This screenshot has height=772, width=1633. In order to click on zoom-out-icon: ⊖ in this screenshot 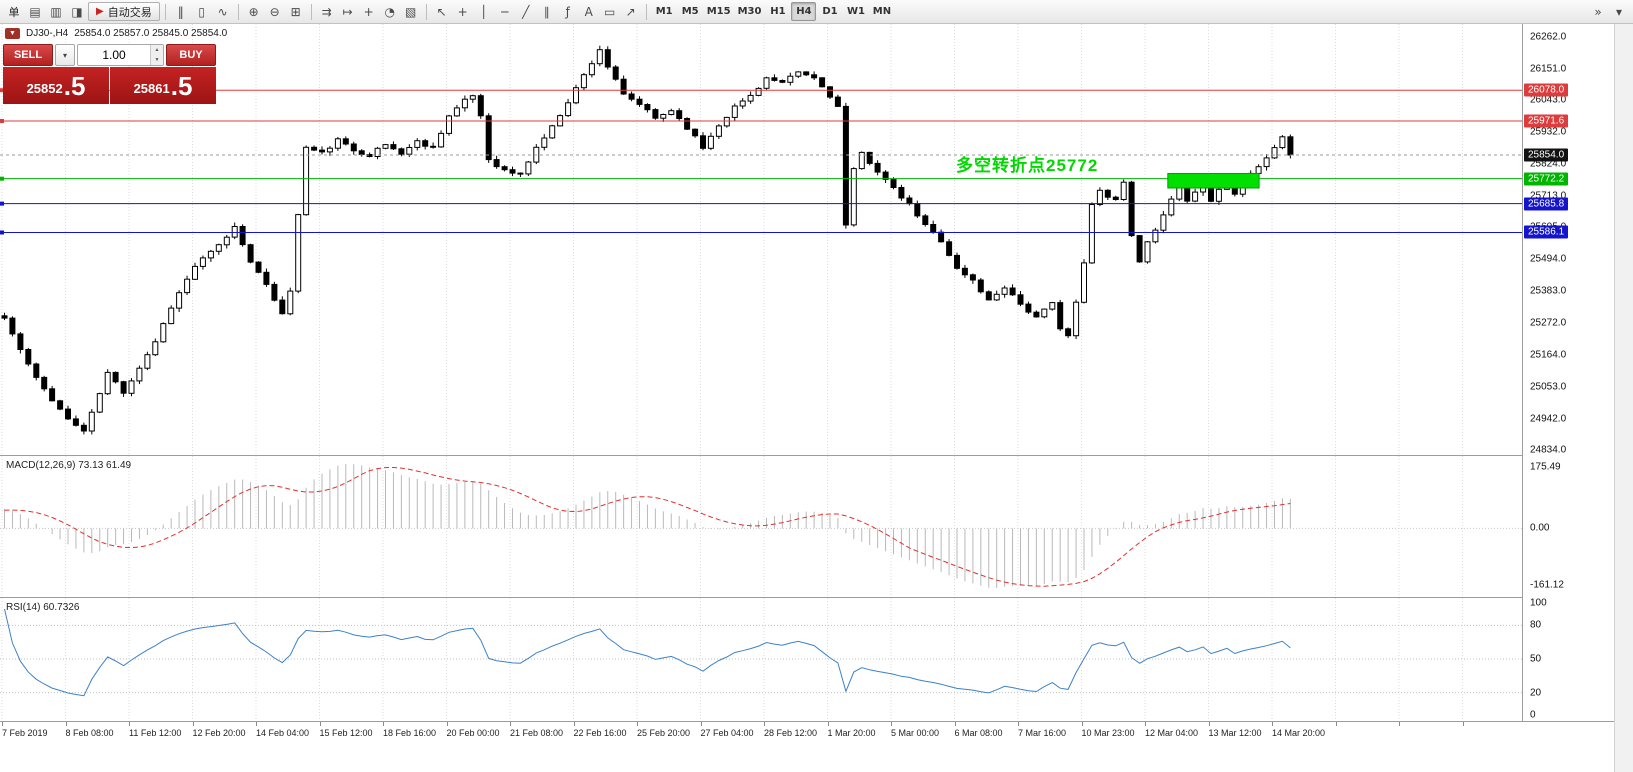, I will do `click(275, 11)`.